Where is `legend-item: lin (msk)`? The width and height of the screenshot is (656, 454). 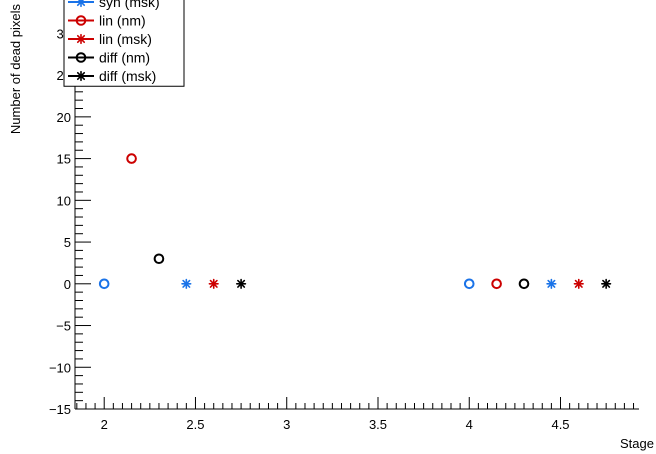
legend-item: lin (msk) is located at coordinates (110, 39).